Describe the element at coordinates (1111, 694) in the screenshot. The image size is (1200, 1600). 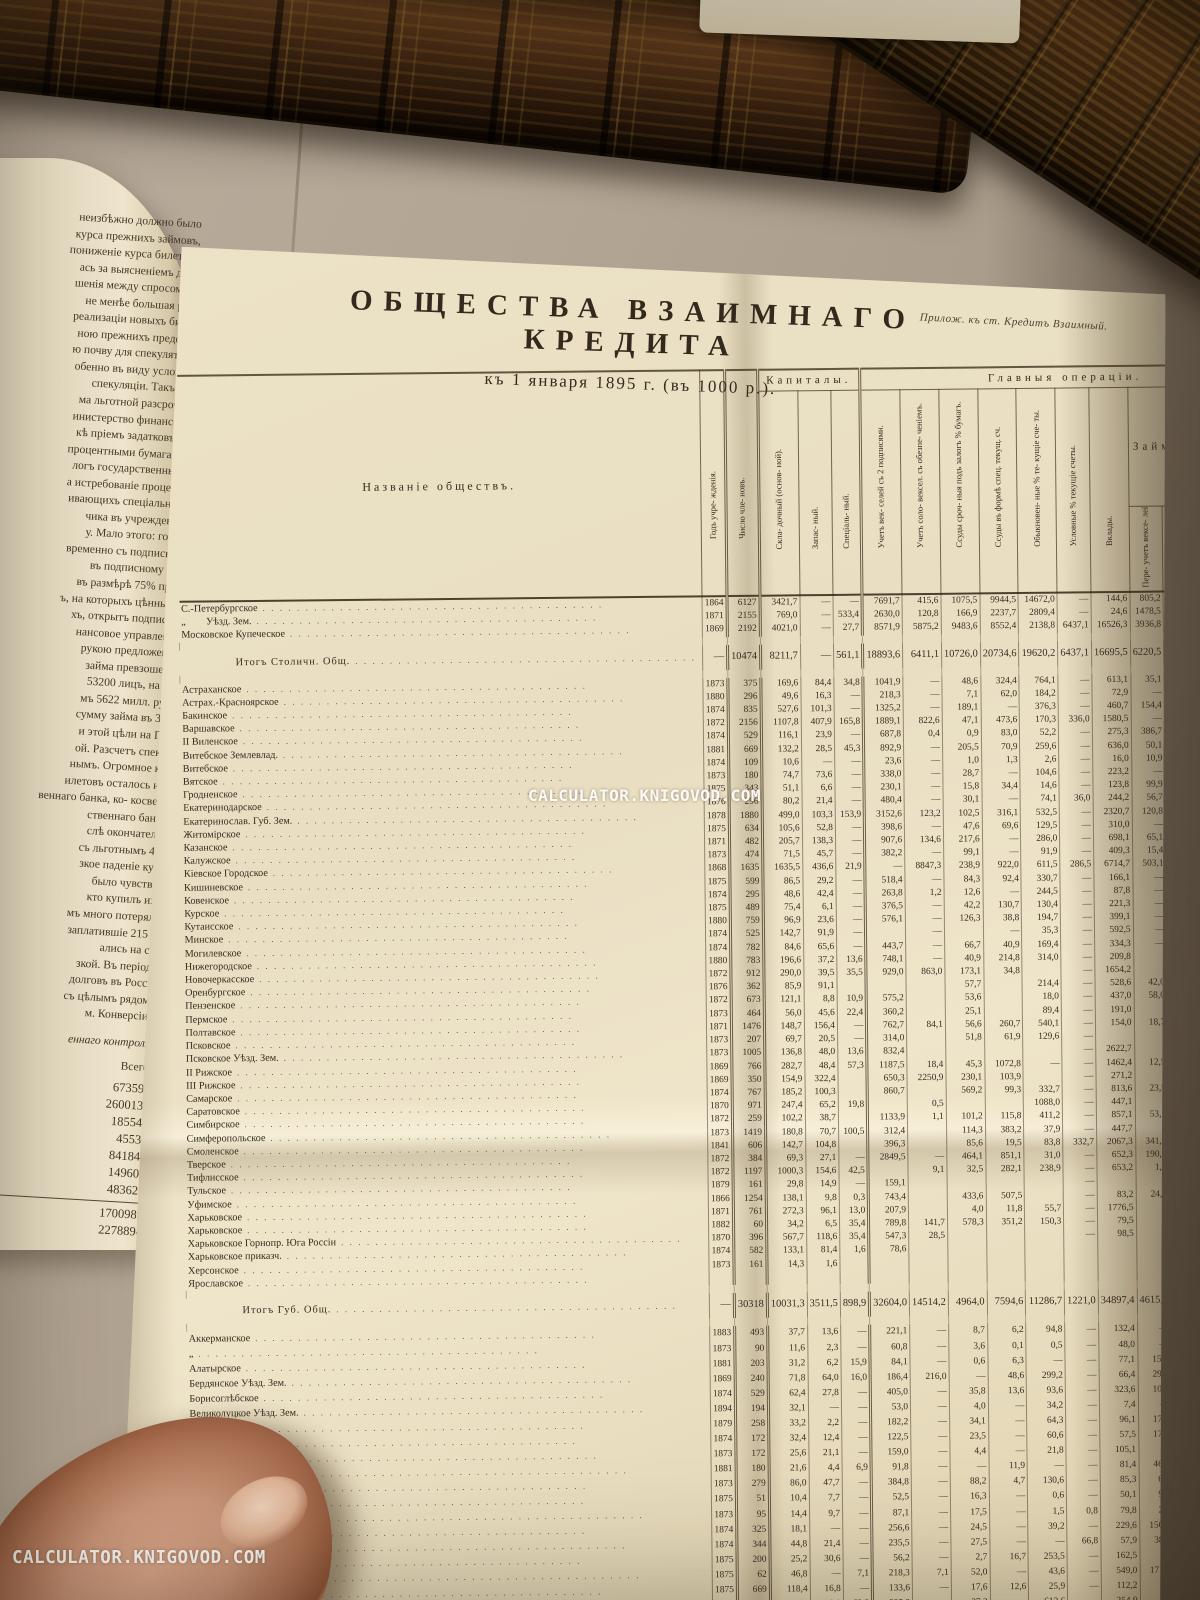
I see `cell: 72,9` at that location.